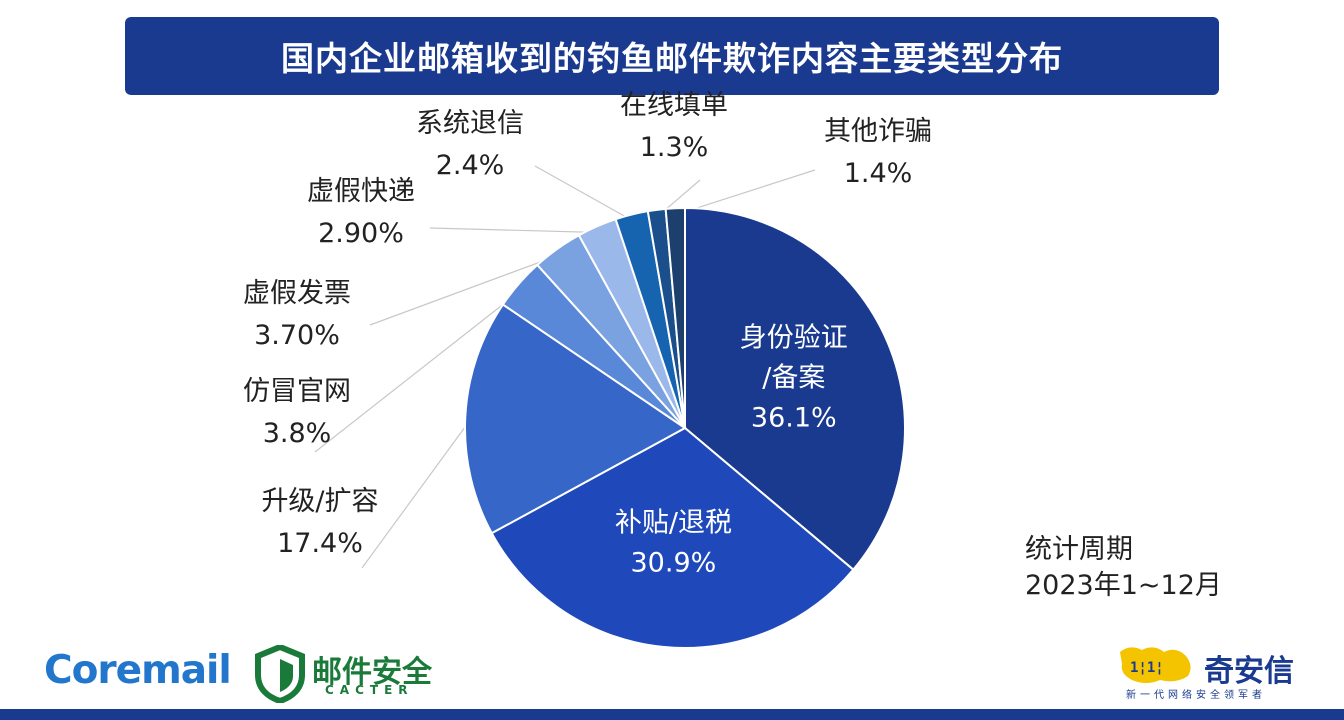 This screenshot has width=1344, height=720. I want to click on slice-category-label: 在线填单, so click(674, 105).